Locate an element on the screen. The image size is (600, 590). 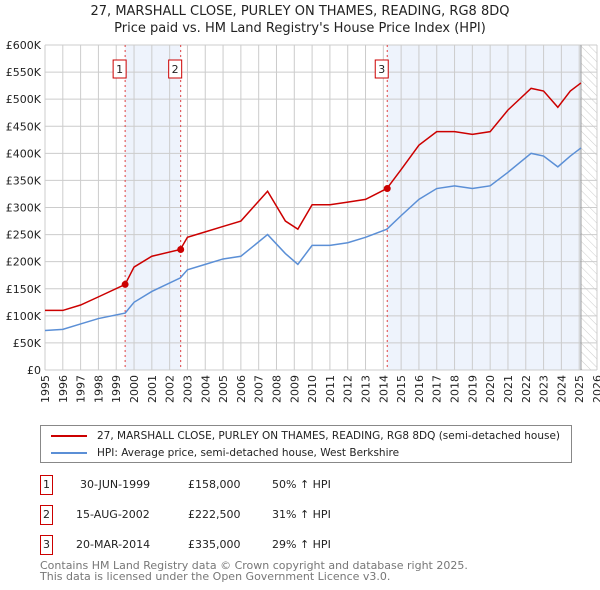
x-tick-label: 1996 is located at coordinates (63, 389).